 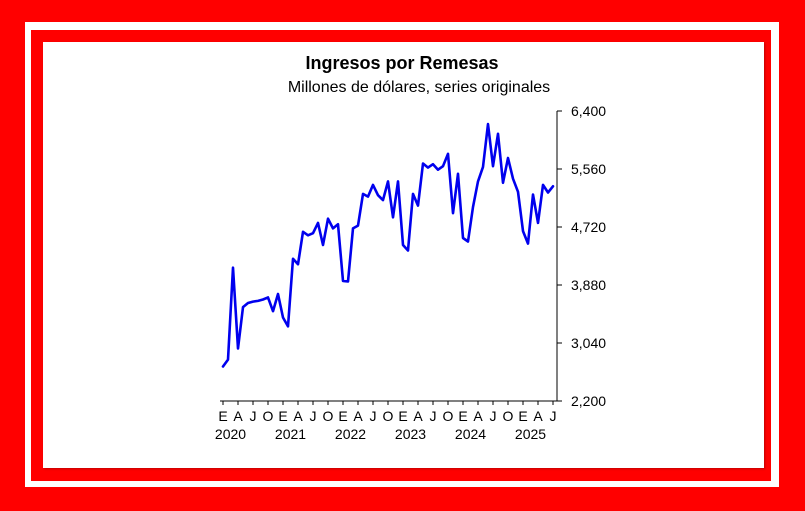 What do you see at coordinates (410, 434) in the screenshot?
I see `x-year-label: 2023` at bounding box center [410, 434].